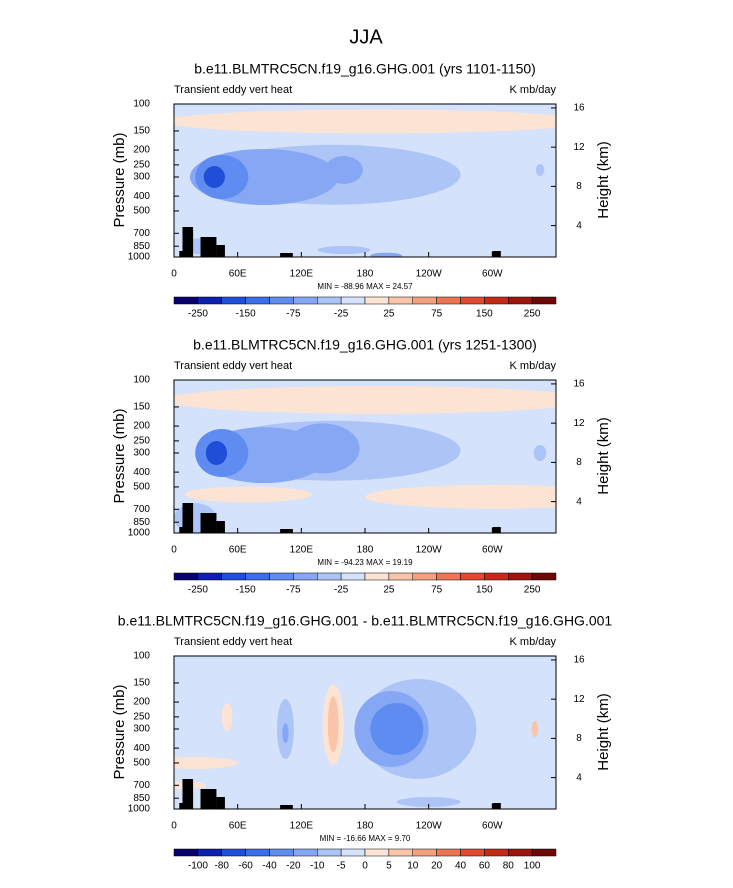 The height and width of the screenshot is (888, 733). What do you see at coordinates (533, 642) in the screenshot?
I see `right-label: K mb/day` at bounding box center [533, 642].